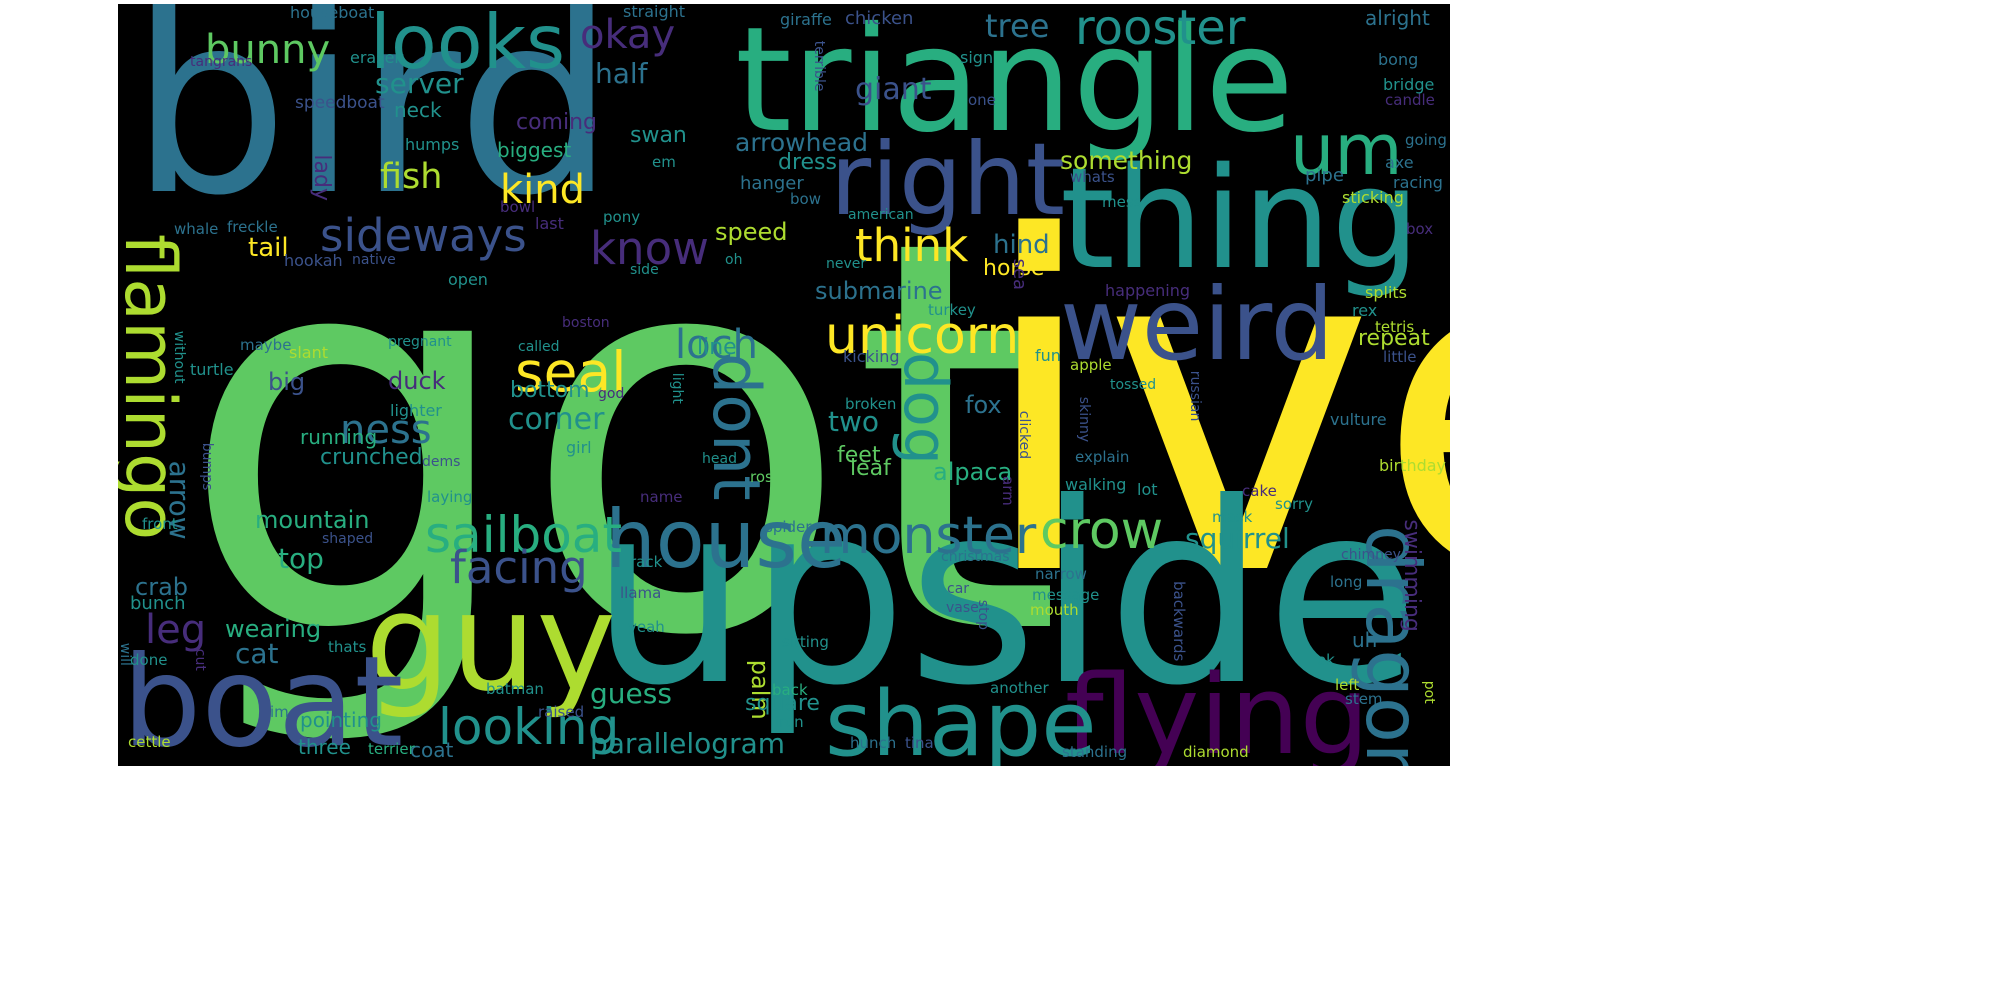 This screenshot has width=2000, height=1000. Describe the element at coordinates (726, 539) in the screenshot. I see `word-house: house` at that location.